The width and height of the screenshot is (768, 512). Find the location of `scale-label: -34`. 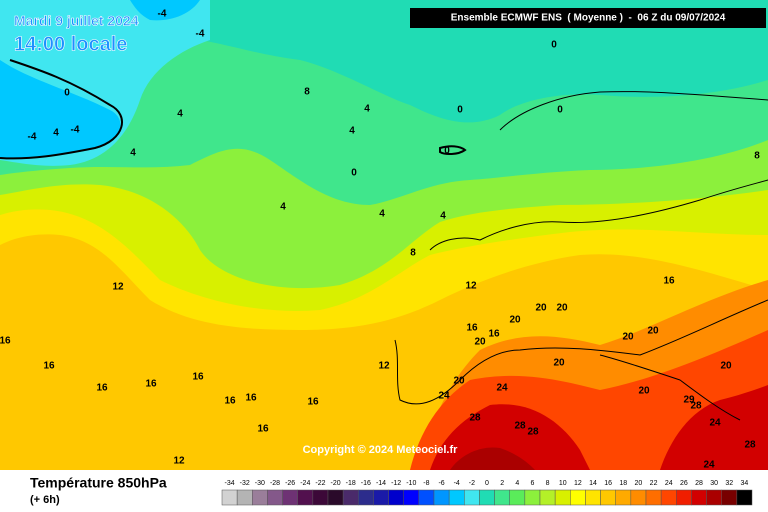

scale-label: -34 is located at coordinates (230, 483).